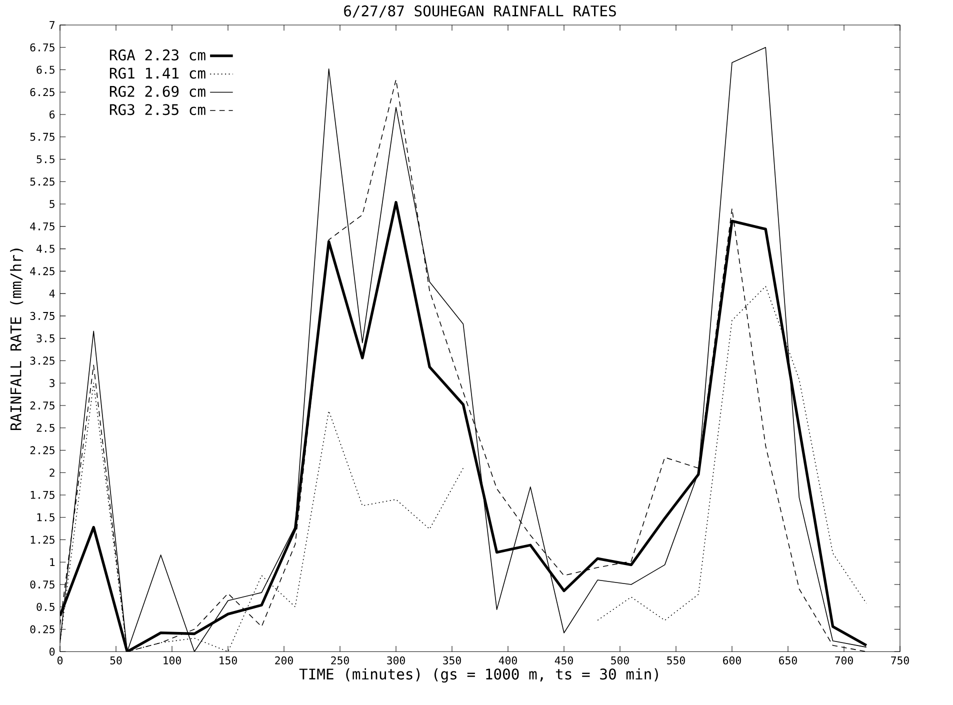  I want to click on y-tick-label: 0.25, so click(42, 629).